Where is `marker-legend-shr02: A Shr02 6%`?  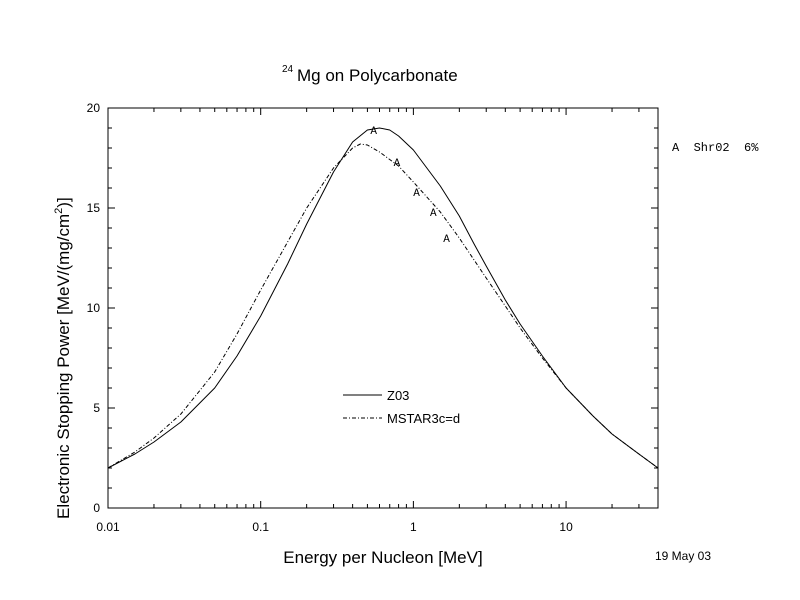 marker-legend-shr02: A Shr02 6% is located at coordinates (715, 148).